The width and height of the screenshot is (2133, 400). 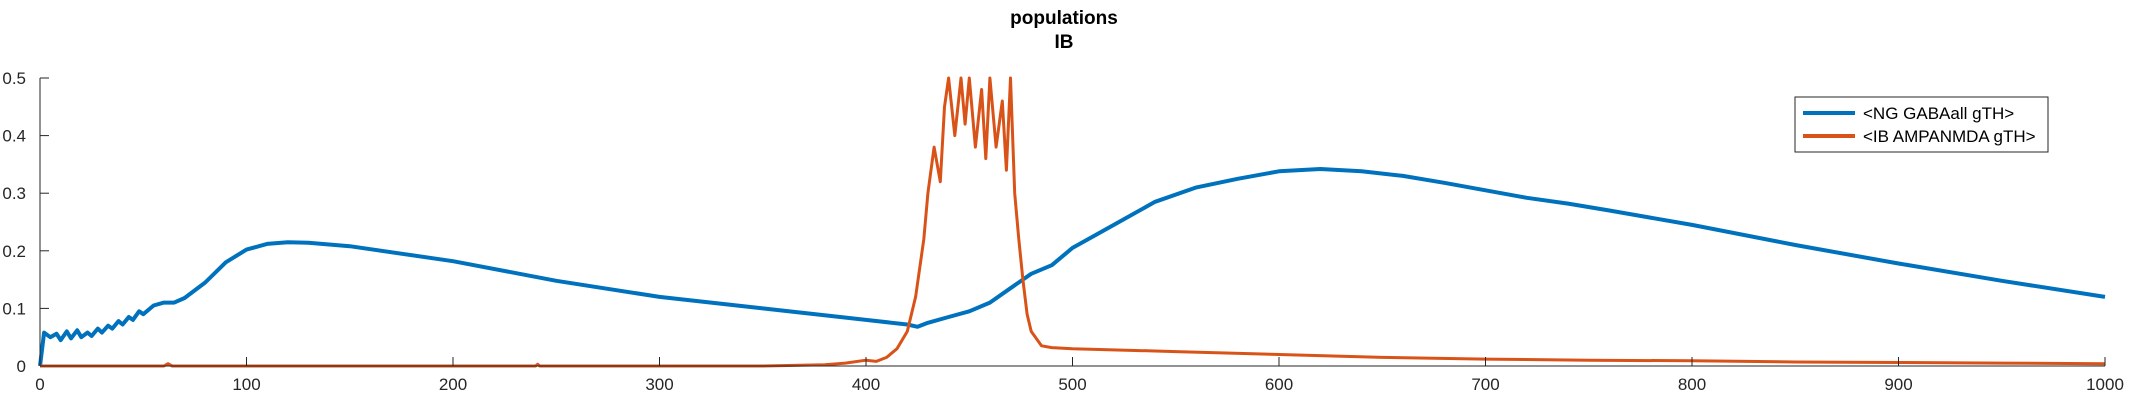 I want to click on legend-entry-2: <IB AMPANMDA gTH>, so click(x=1949, y=136).